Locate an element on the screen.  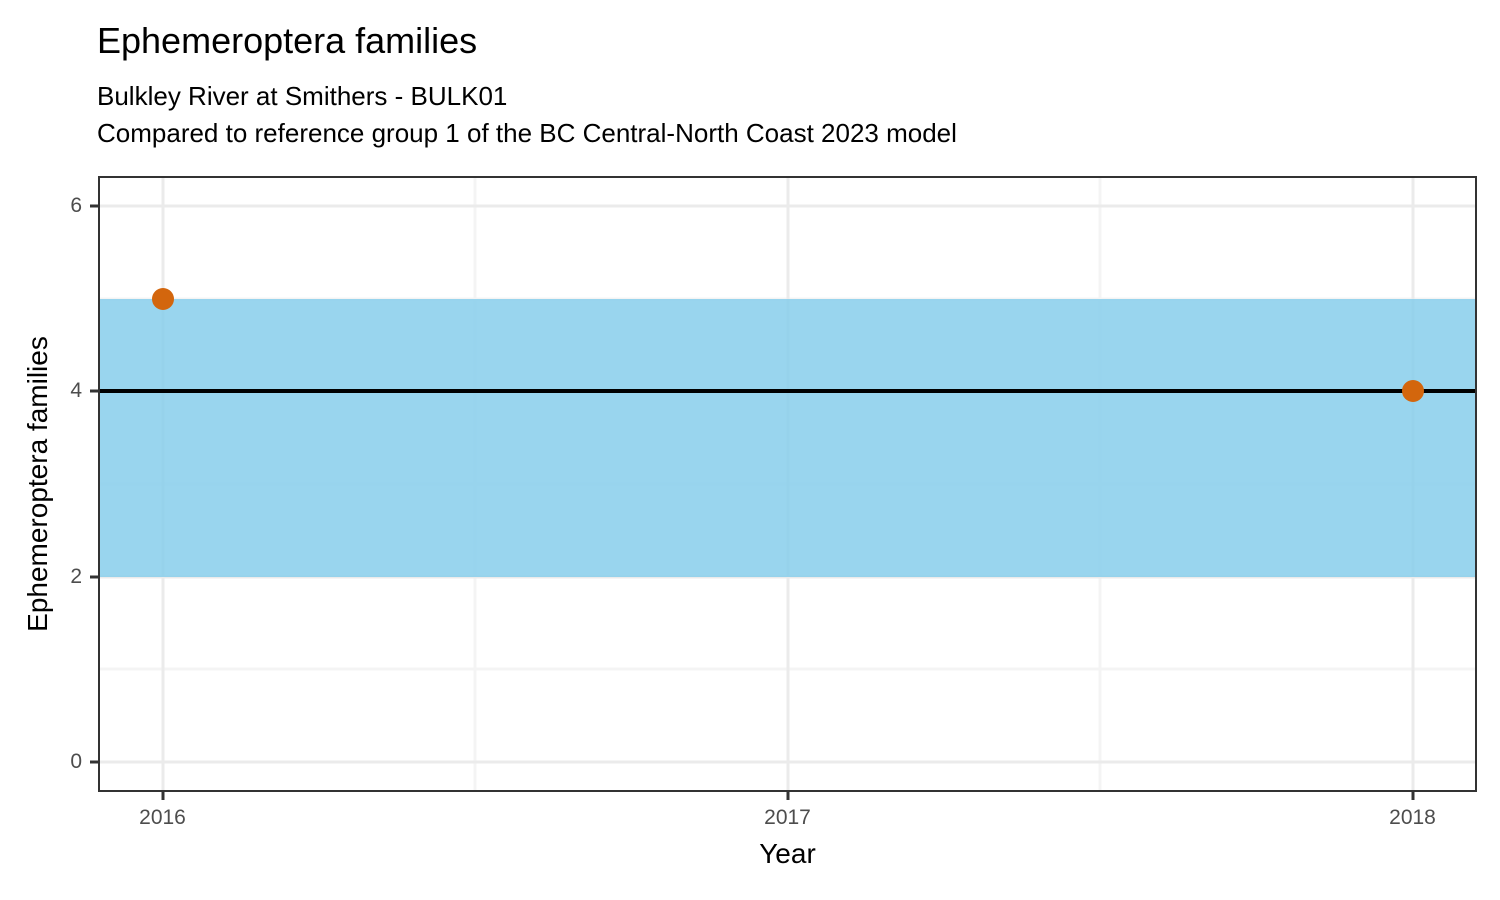
x-tick-label: 2018 is located at coordinates (1412, 817).